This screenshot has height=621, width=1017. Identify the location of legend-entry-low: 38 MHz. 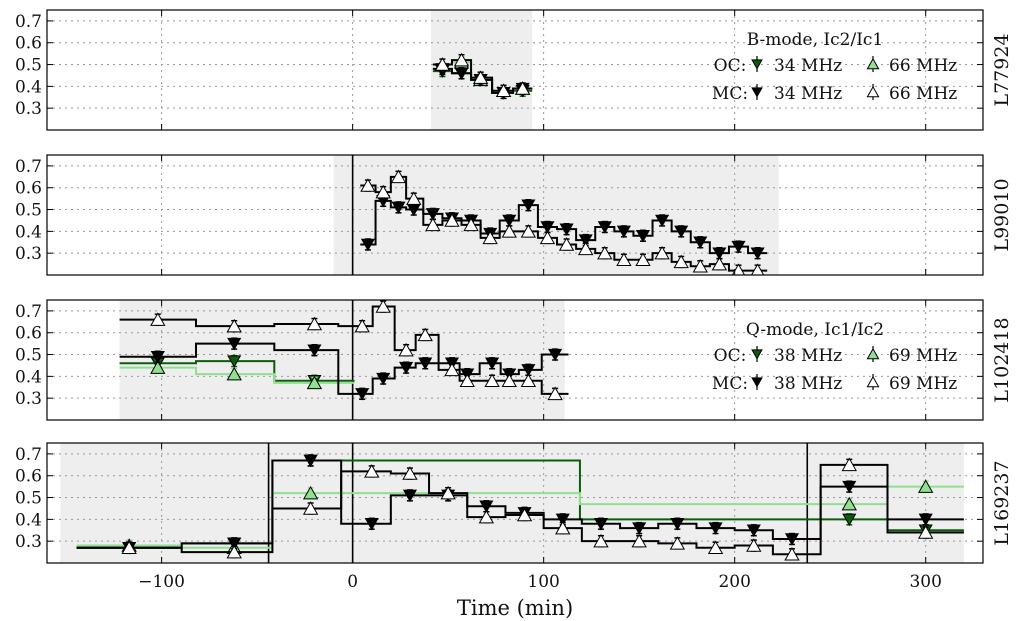
(808, 384).